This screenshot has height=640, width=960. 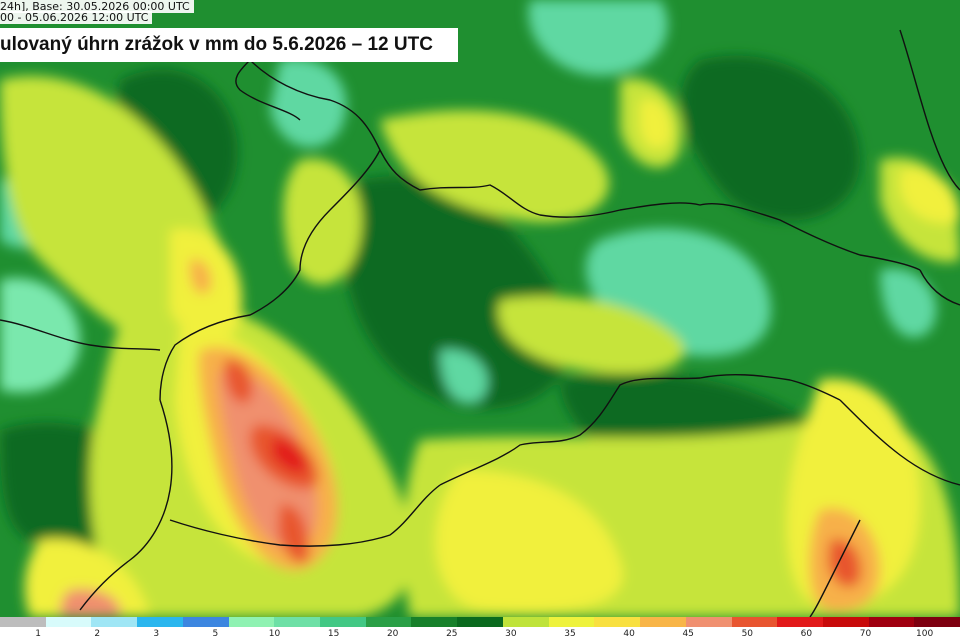 I want to click on legend-tick-label: 40, so click(x=629, y=634).